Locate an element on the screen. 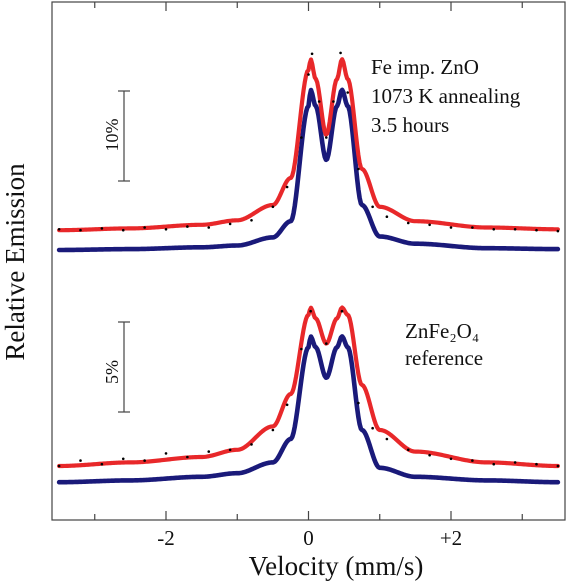 This screenshot has width=567, height=583. bottom-scale-bar-label: 5% is located at coordinates (112, 372).